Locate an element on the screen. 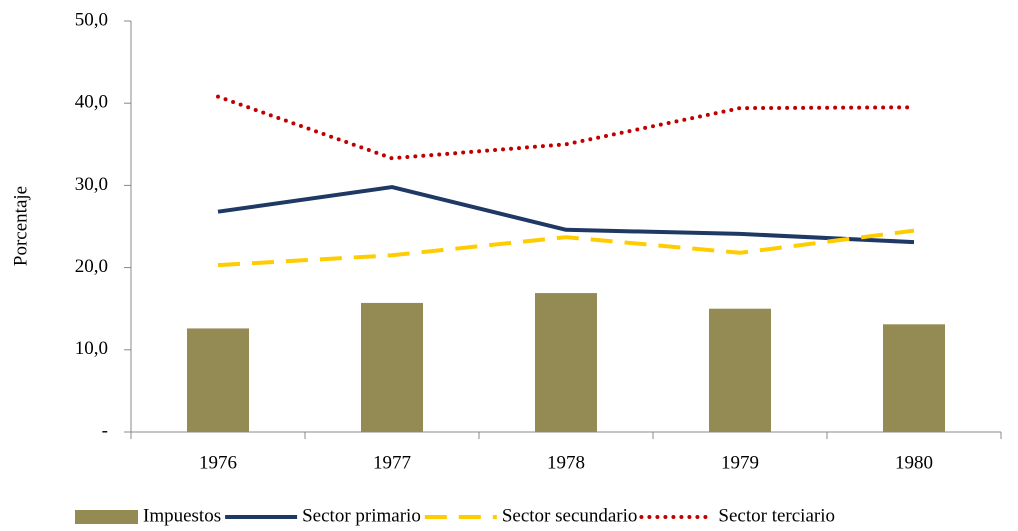 Image resolution: width=1018 pixels, height=531 pixels. x-tick-label: 1979 is located at coordinates (740, 462).